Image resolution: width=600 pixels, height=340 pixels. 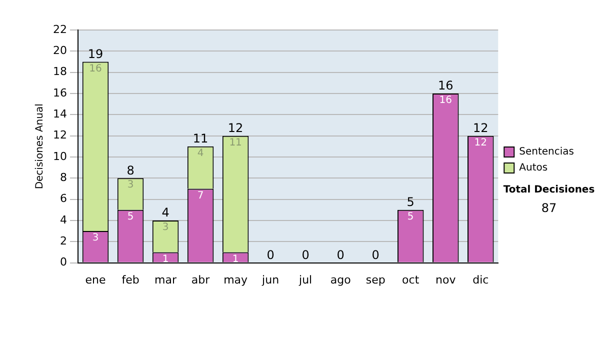 What do you see at coordinates (165, 279) in the screenshot?
I see `x-tick-label: mar` at bounding box center [165, 279].